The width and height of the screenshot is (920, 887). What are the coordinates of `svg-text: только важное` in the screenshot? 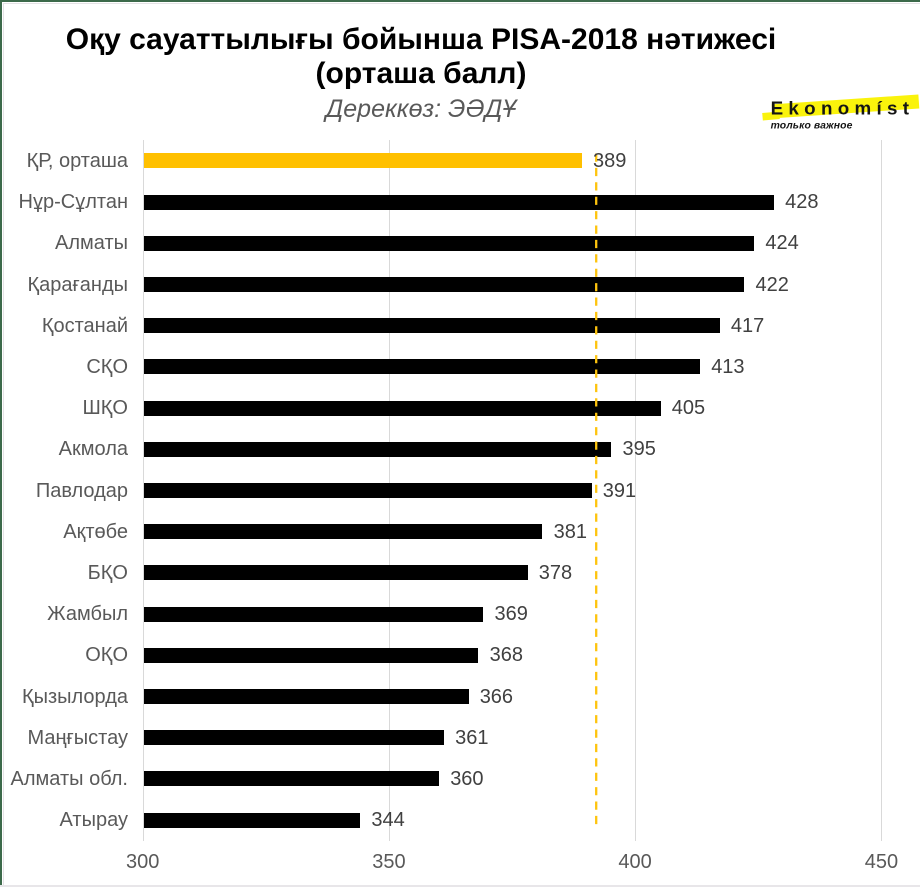 It's located at (812, 125).